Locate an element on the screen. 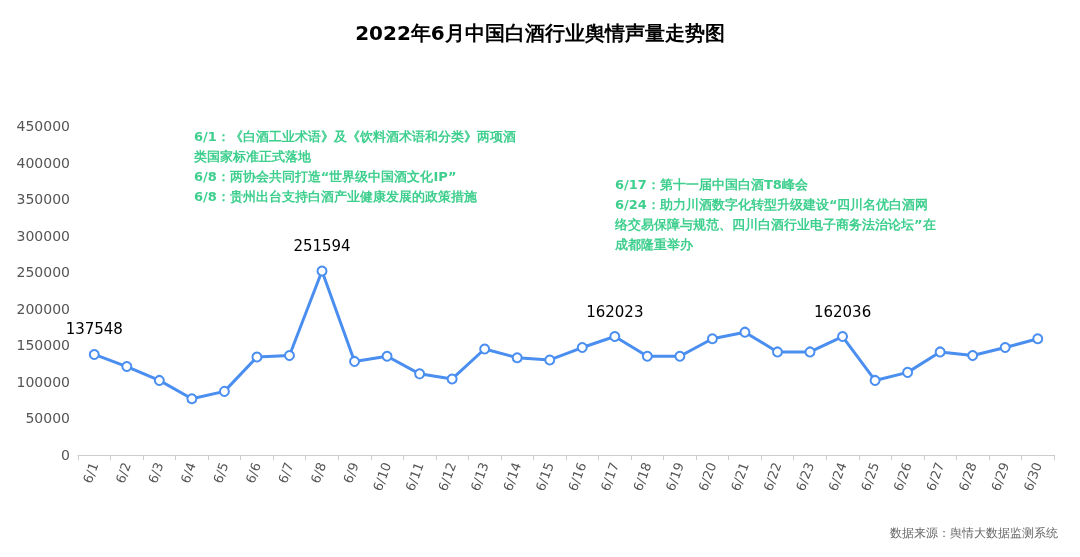 The width and height of the screenshot is (1080, 557). x-tick-label: 6/23 is located at coordinates (805, 477).